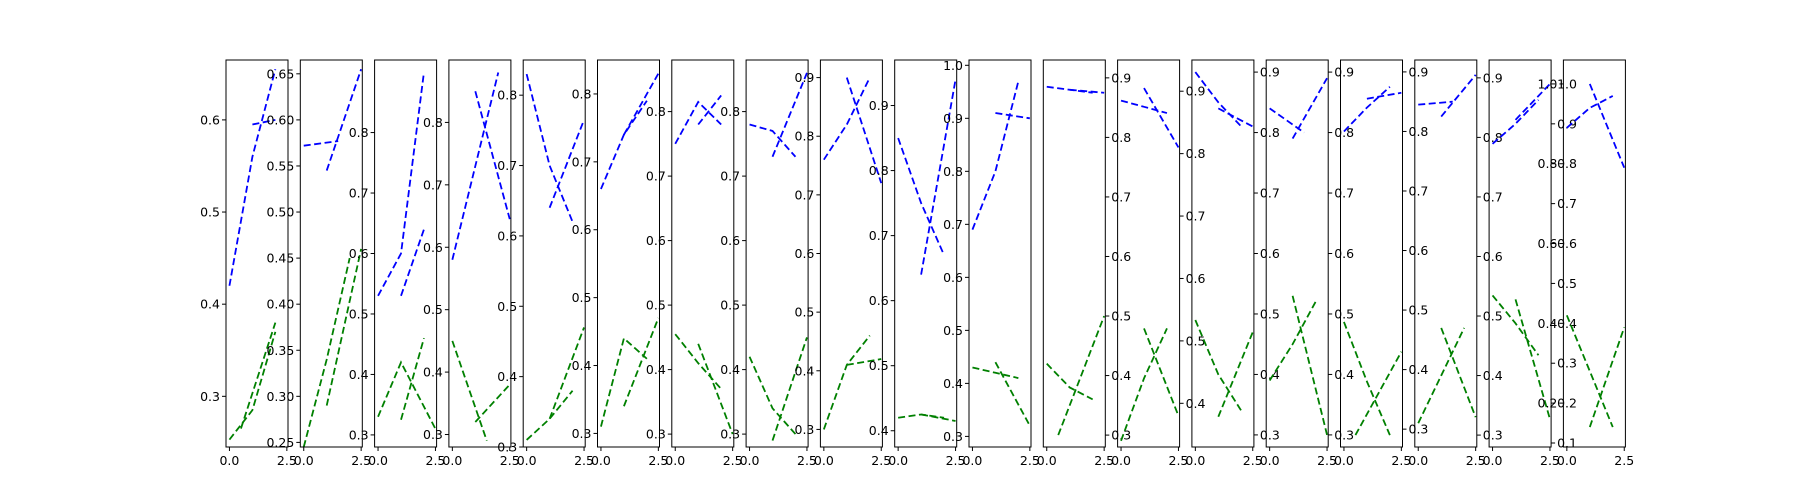  What do you see at coordinates (280, 165) in the screenshot?
I see `y-tick-label: 0.55` at bounding box center [280, 165].